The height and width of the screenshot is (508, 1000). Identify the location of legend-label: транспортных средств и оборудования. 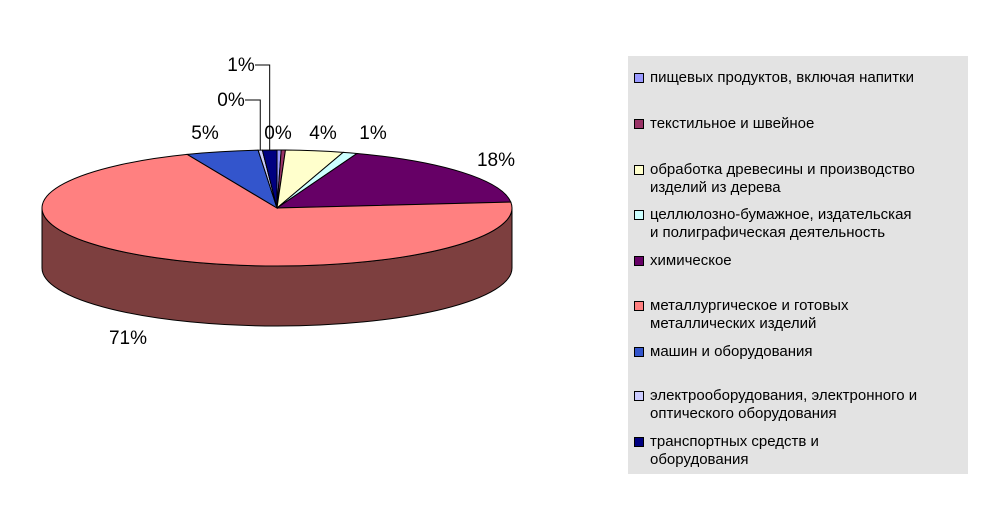
(734, 450).